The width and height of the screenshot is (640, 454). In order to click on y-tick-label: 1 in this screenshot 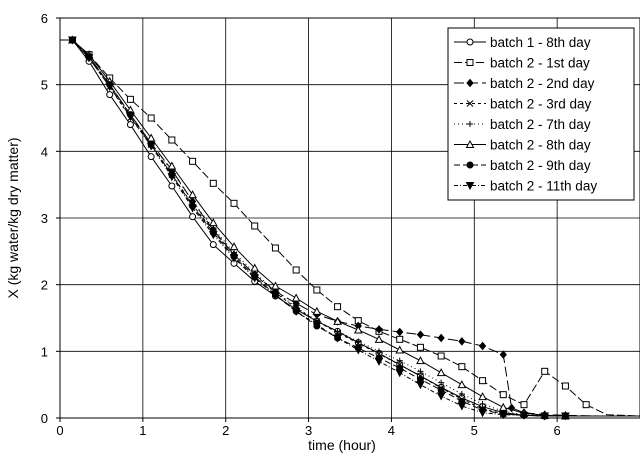, I will do `click(44, 351)`.